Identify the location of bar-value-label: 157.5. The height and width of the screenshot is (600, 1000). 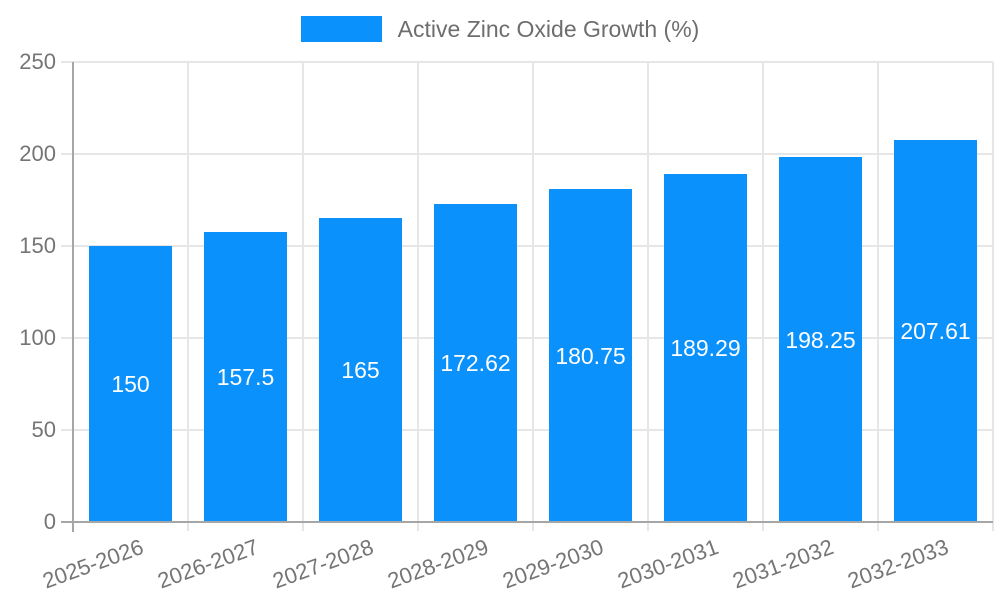
(245, 377).